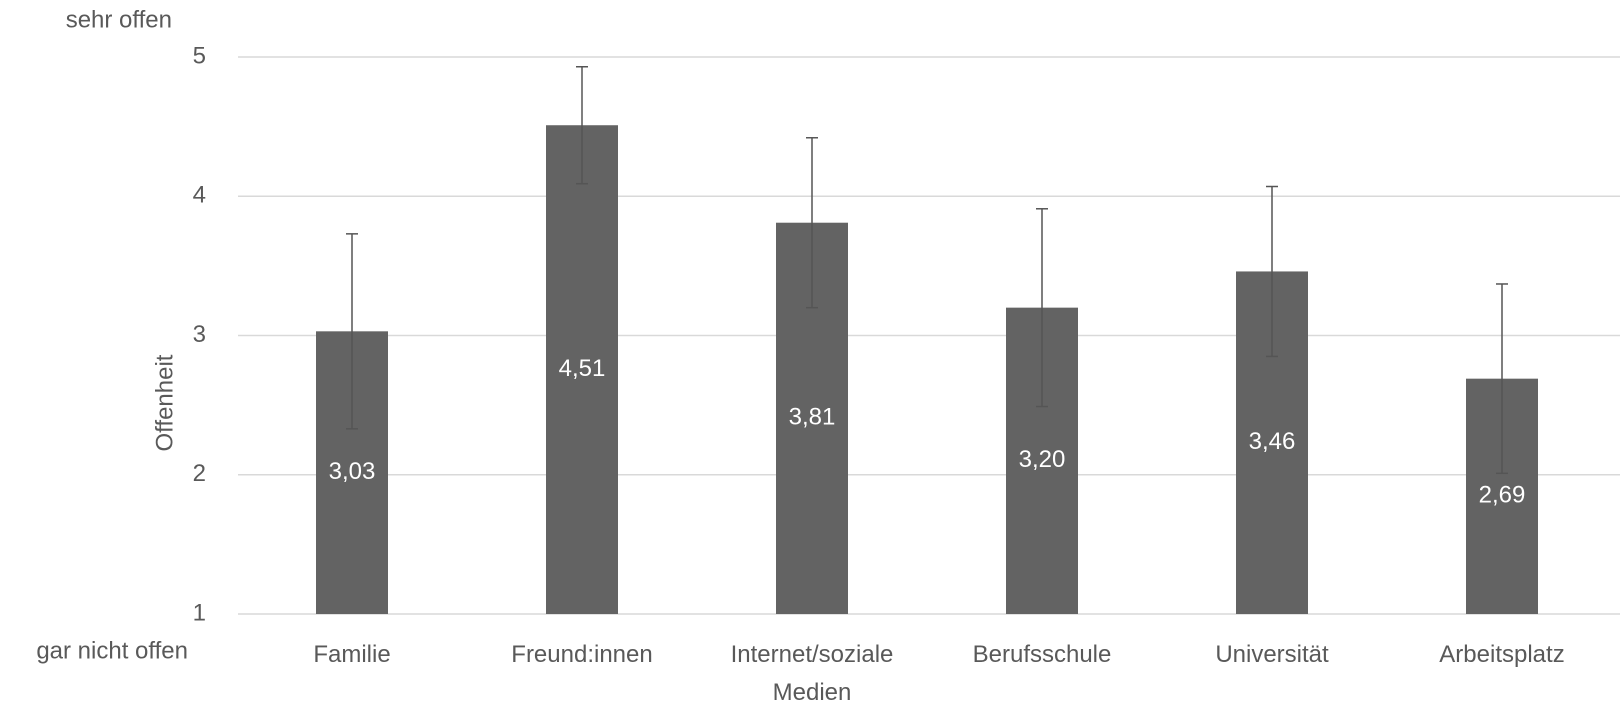 This screenshot has width=1620, height=711. Describe the element at coordinates (199, 195) in the screenshot. I see `y-tick-label: 4` at that location.